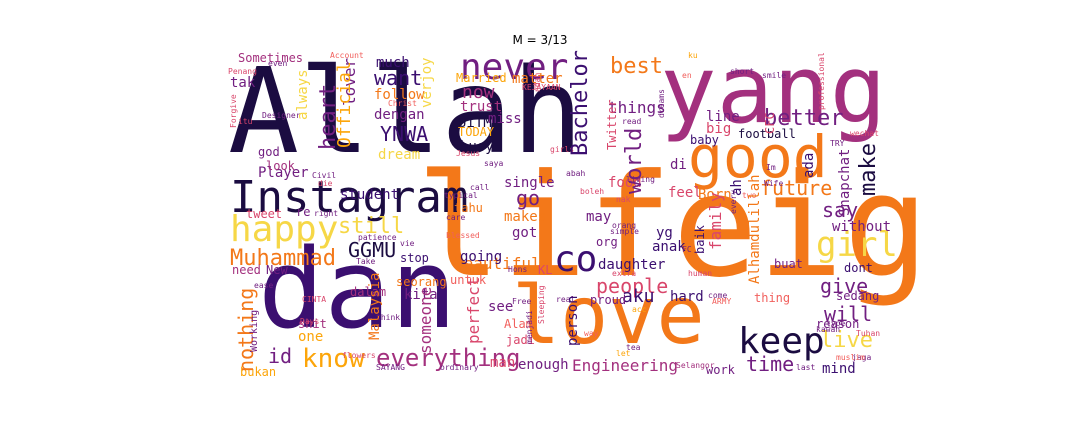 The image size is (1080, 432). I want to click on cloud-word: re, so click(303, 212).